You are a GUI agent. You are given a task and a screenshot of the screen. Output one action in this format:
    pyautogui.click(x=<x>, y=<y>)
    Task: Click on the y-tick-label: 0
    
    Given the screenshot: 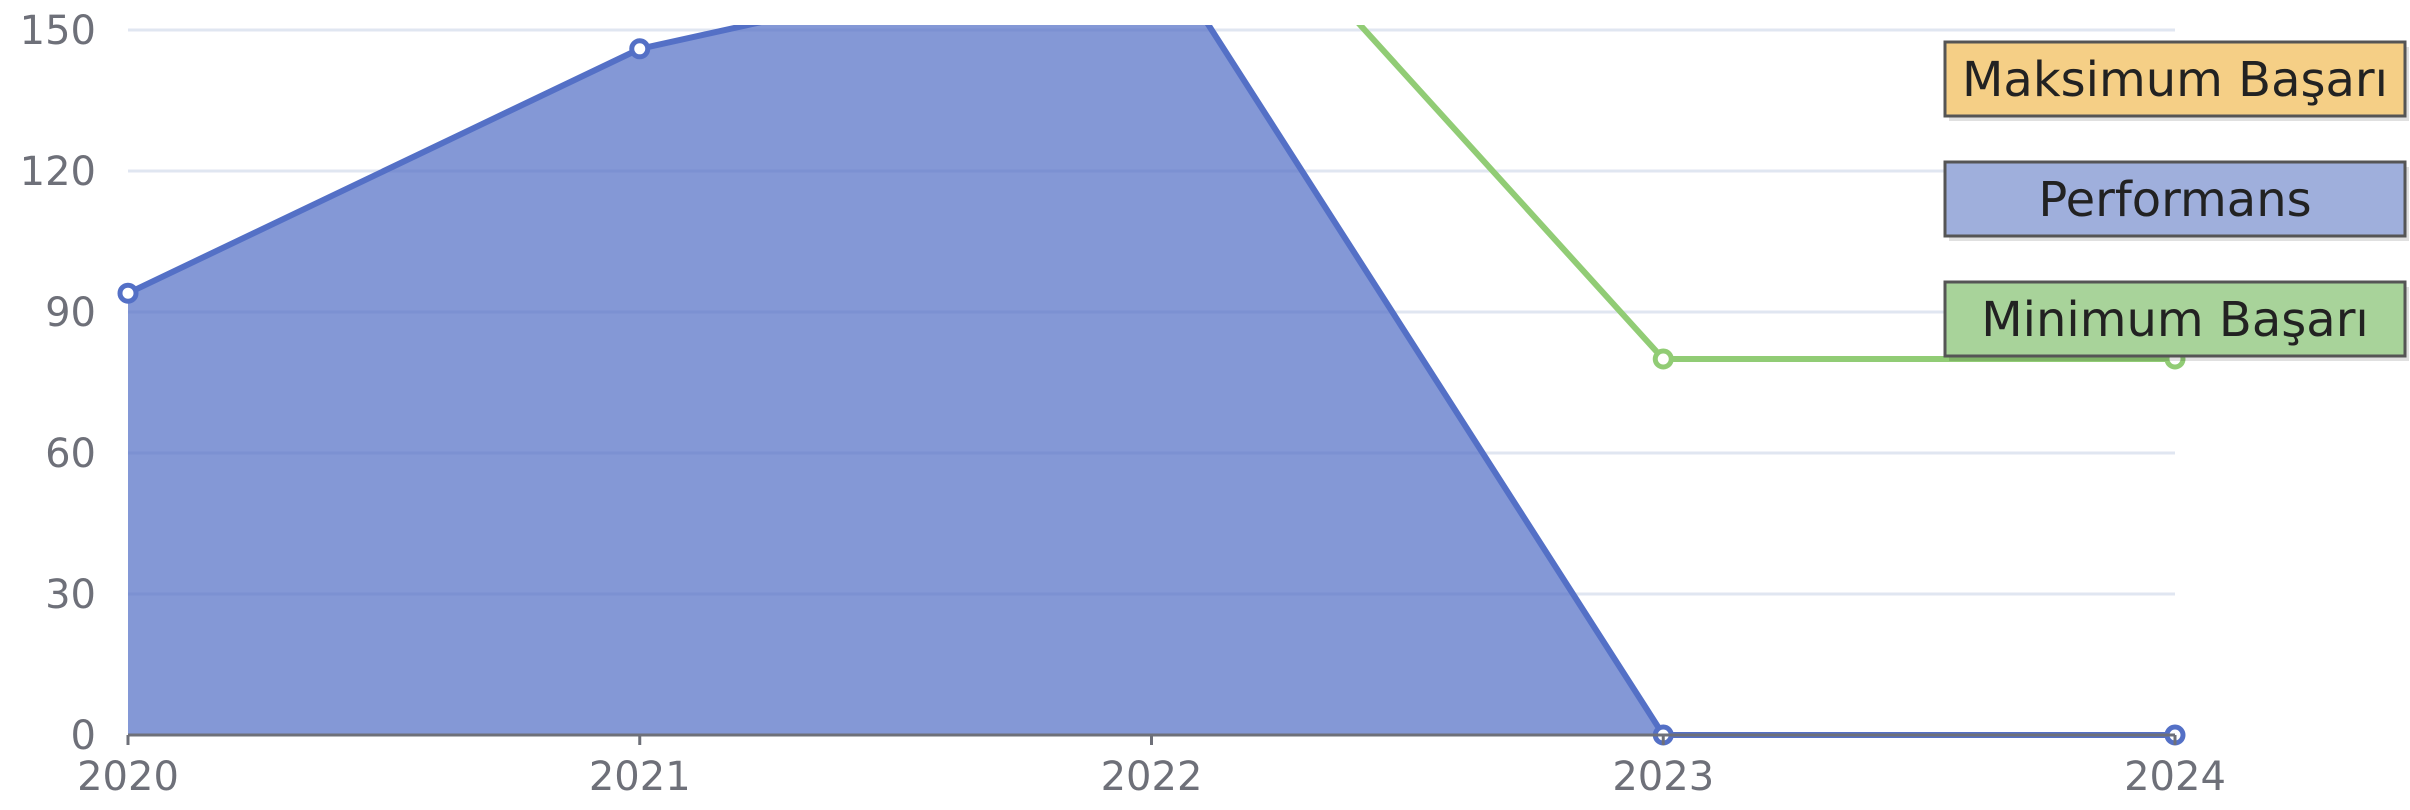 What is the action you would take?
    pyautogui.click(x=83, y=736)
    